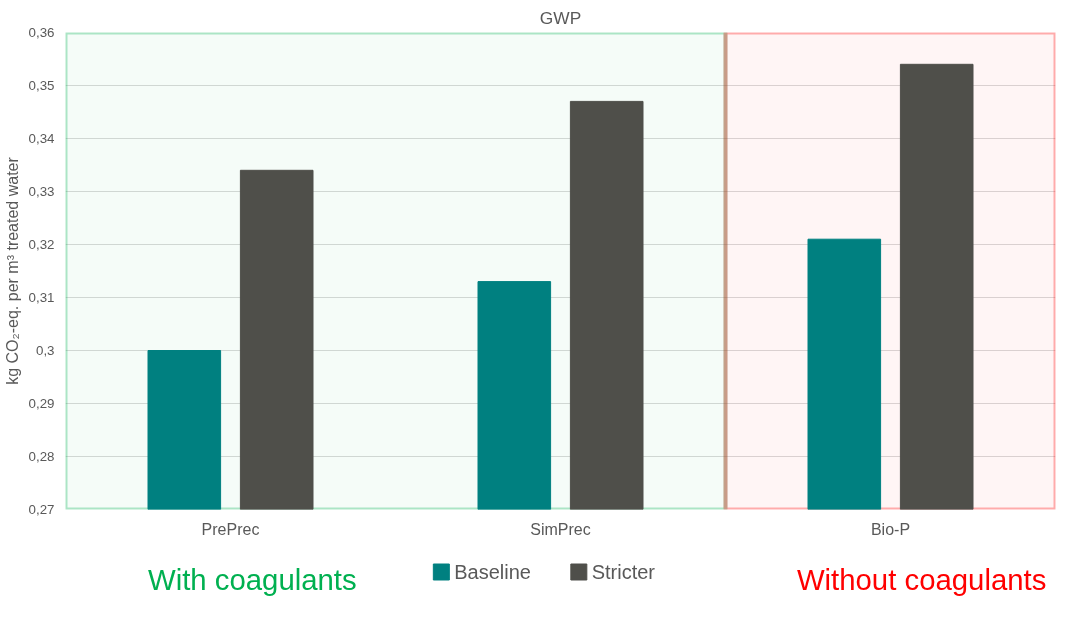 The width and height of the screenshot is (1092, 626). What do you see at coordinates (252, 579) in the screenshot?
I see `band-label: With coagulants` at bounding box center [252, 579].